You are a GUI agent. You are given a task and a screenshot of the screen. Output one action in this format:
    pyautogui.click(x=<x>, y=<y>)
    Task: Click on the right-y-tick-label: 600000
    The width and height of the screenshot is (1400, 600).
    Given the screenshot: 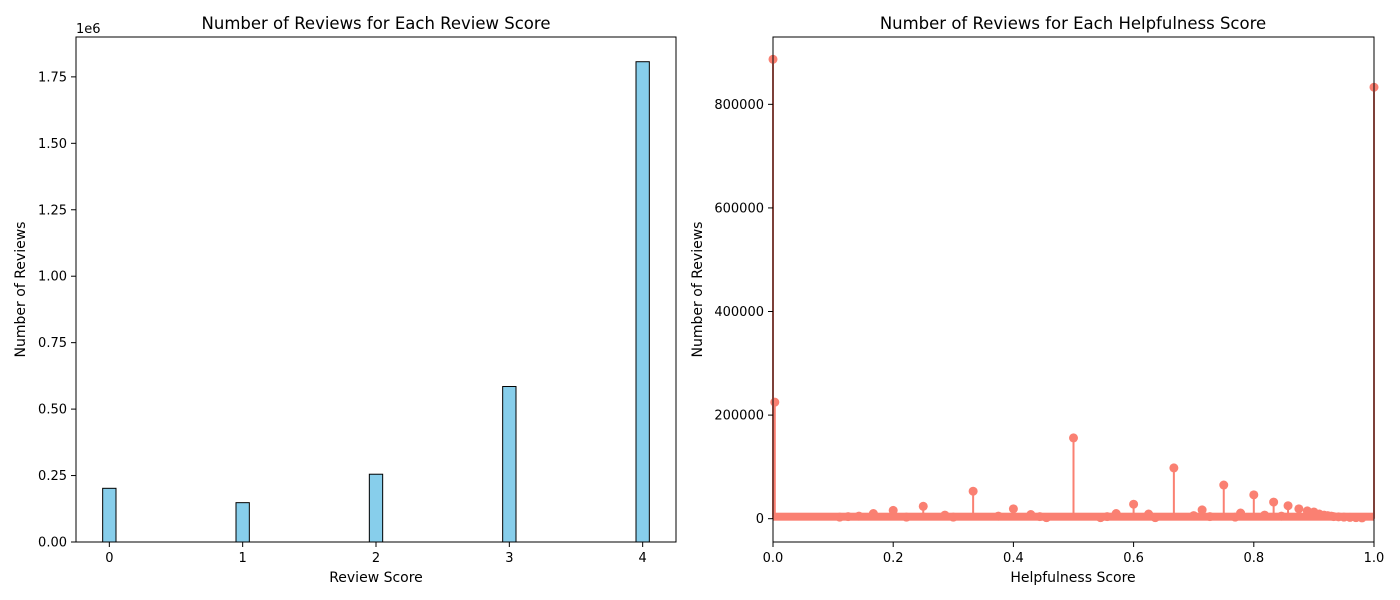 What is the action you would take?
    pyautogui.click(x=739, y=208)
    